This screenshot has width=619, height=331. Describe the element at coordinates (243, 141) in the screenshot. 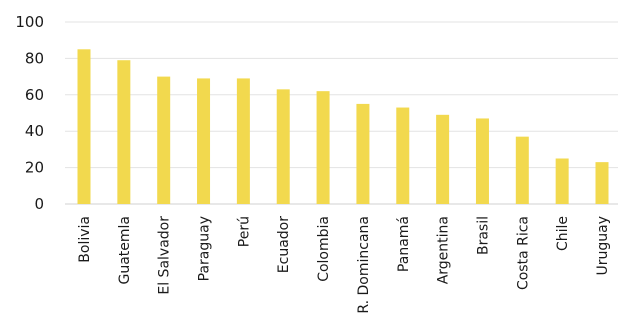

I see `bar-per` at that location.